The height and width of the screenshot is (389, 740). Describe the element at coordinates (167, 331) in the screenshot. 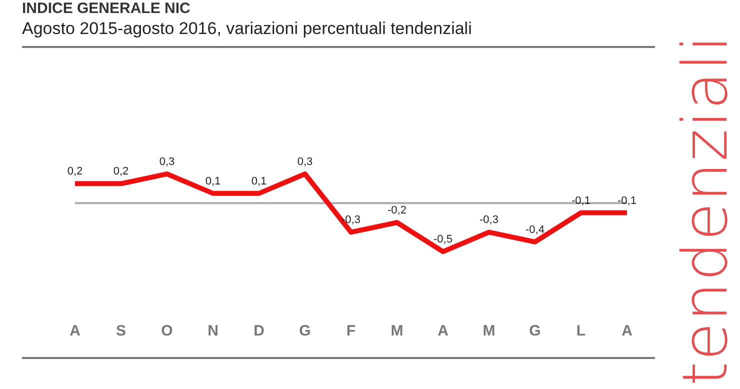

I see `x-tick-label: O` at that location.